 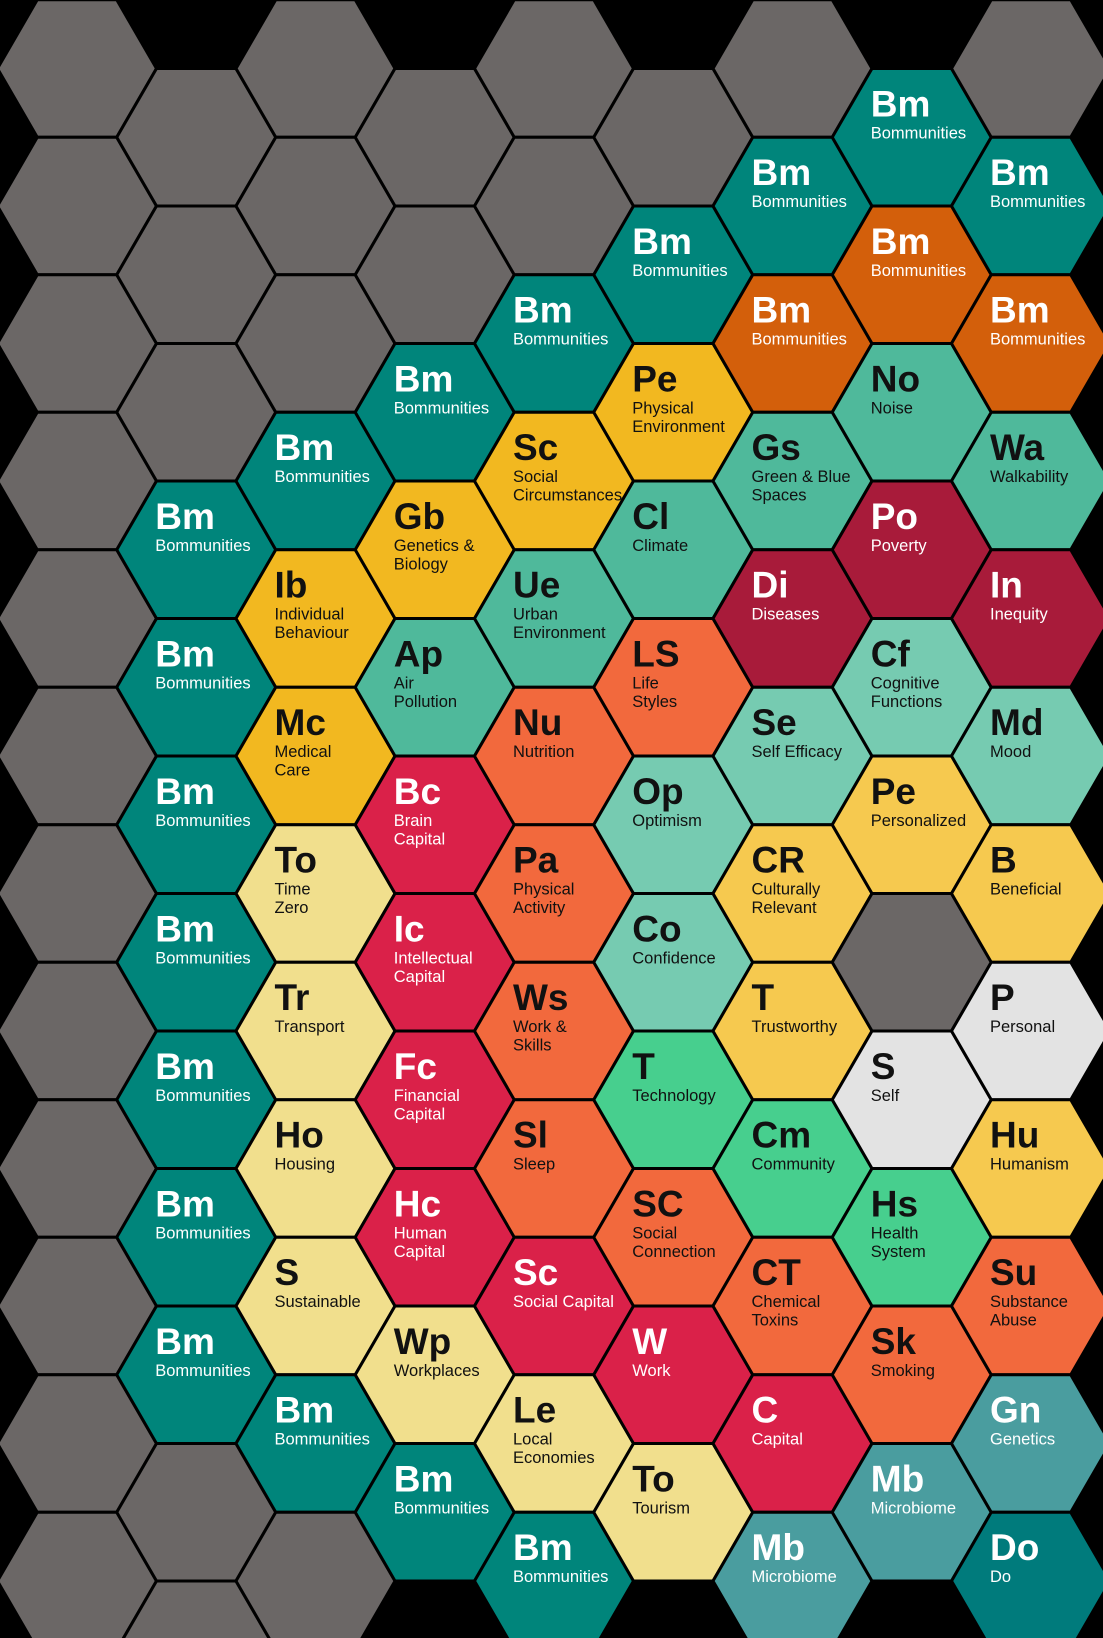 I want to click on element-name: Humanism, so click(x=1029, y=1165).